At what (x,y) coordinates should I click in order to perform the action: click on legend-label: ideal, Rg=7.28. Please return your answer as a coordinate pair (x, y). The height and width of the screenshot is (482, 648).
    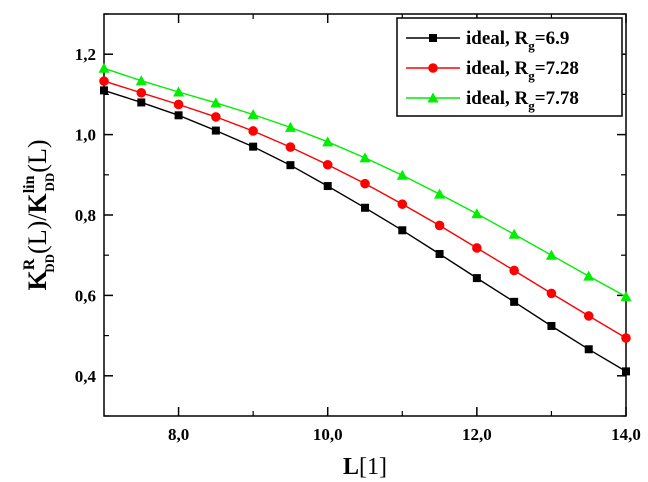
    Looking at the image, I should click on (522, 70).